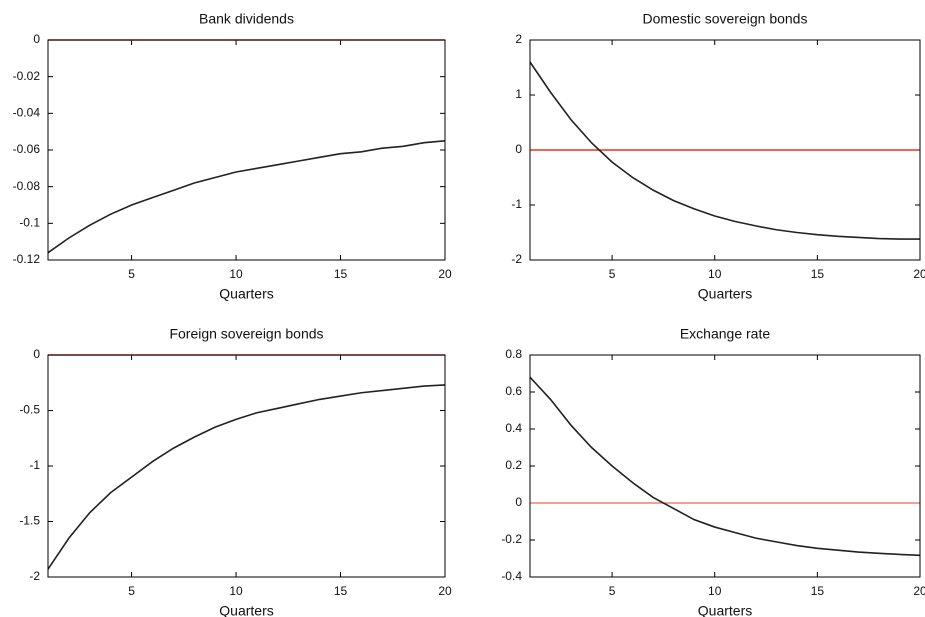  Describe the element at coordinates (29, 223) in the screenshot. I see `y-tick-label: -0.1` at that location.